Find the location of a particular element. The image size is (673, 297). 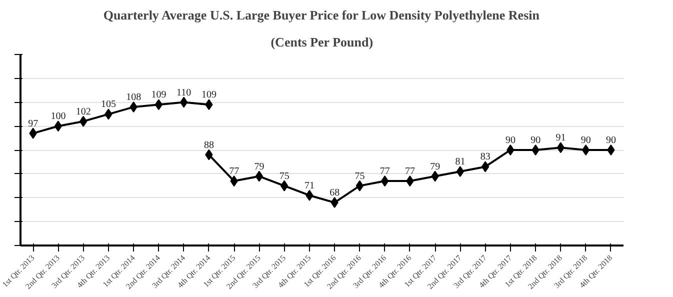

data-label: 102 is located at coordinates (83, 112).